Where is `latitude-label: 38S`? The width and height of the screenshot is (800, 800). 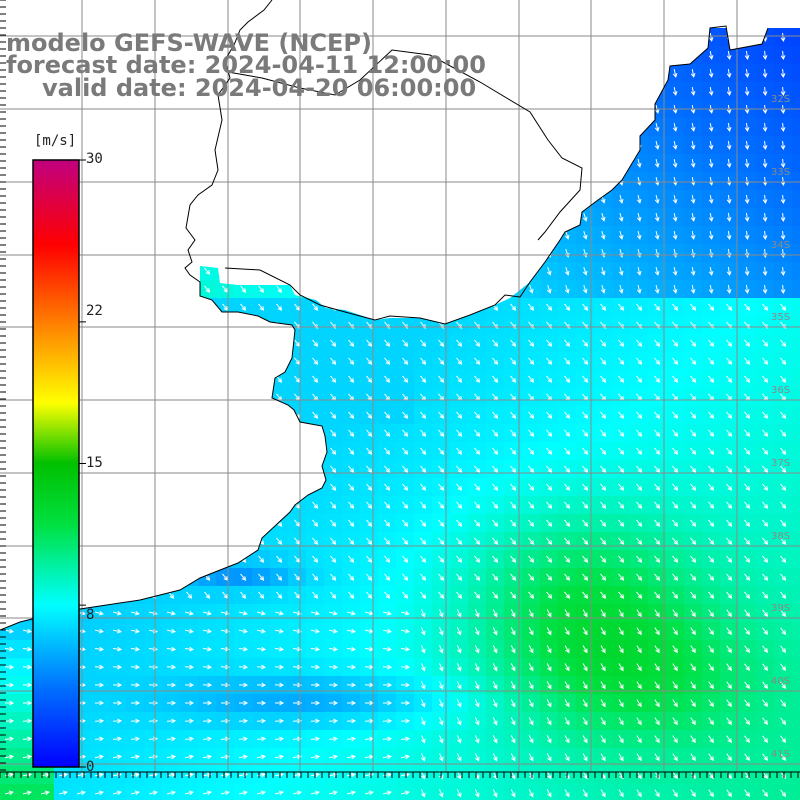 latitude-label: 38S is located at coordinates (781, 536).